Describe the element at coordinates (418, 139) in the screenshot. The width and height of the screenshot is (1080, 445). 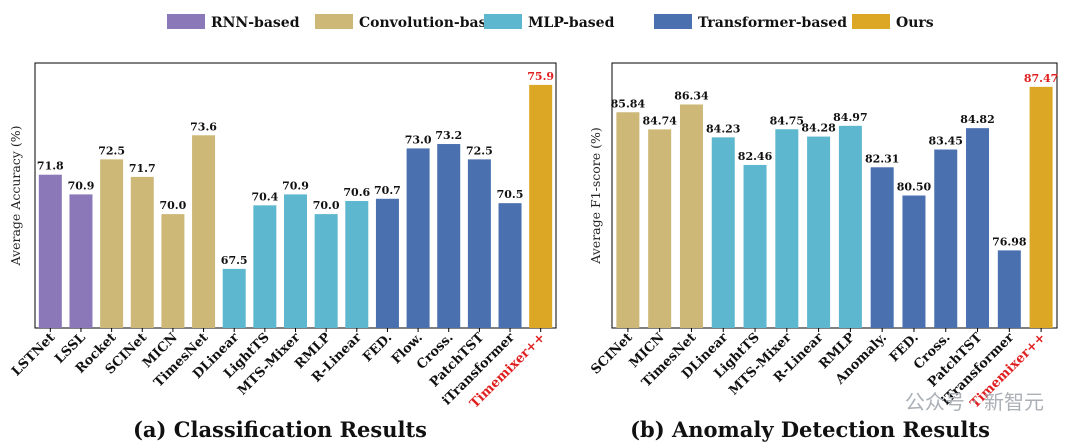
I see `classification-value-label: 73.0` at that location.